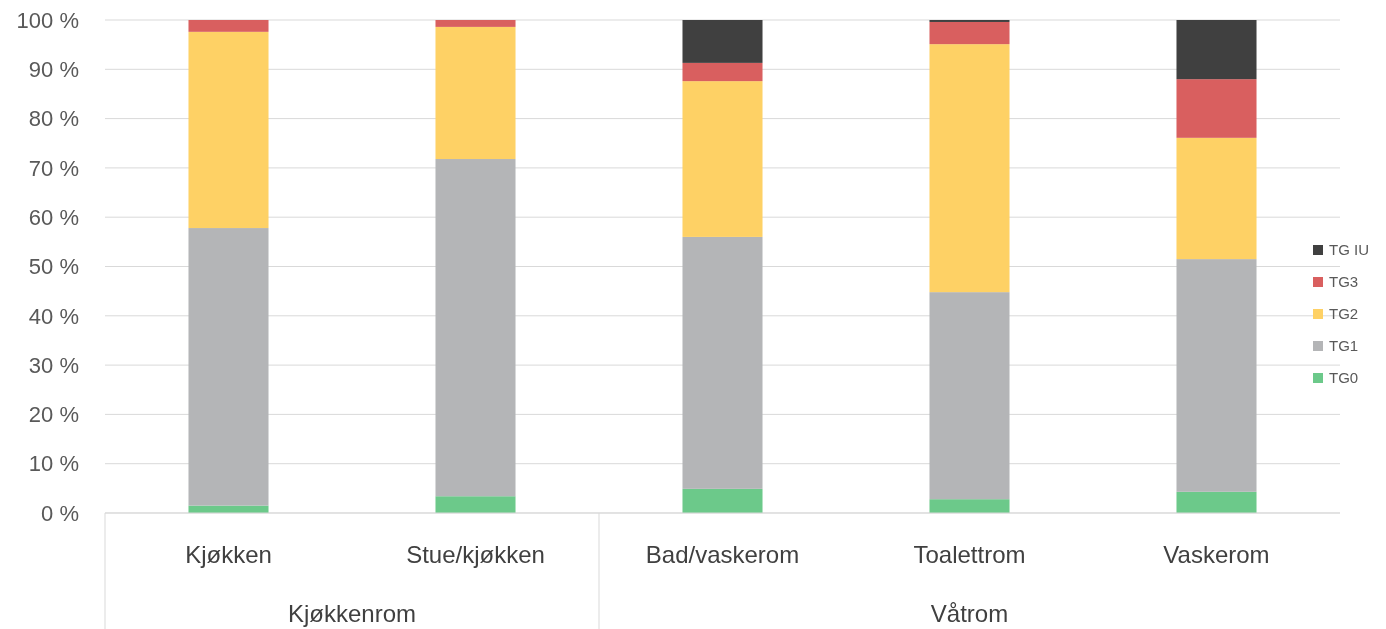 This screenshot has height=629, width=1386. What do you see at coordinates (1344, 282) in the screenshot?
I see `legend-label: TG3` at bounding box center [1344, 282].